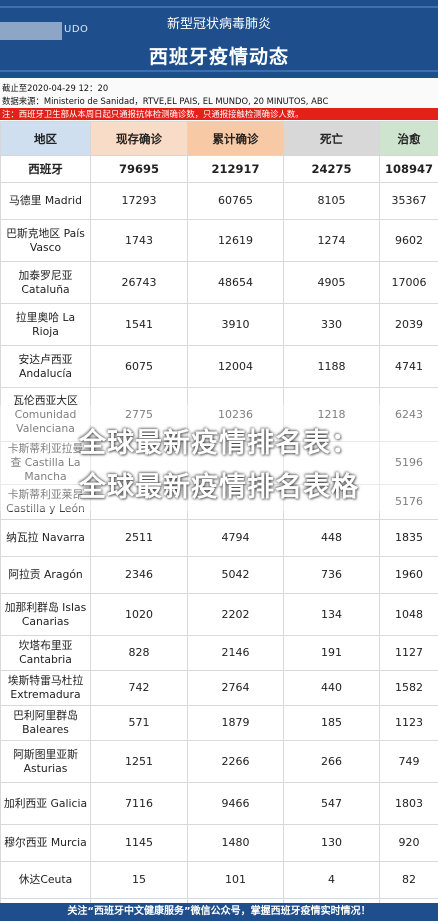  What do you see at coordinates (235, 366) in the screenshot?
I see `cell-total: 12004` at bounding box center [235, 366].